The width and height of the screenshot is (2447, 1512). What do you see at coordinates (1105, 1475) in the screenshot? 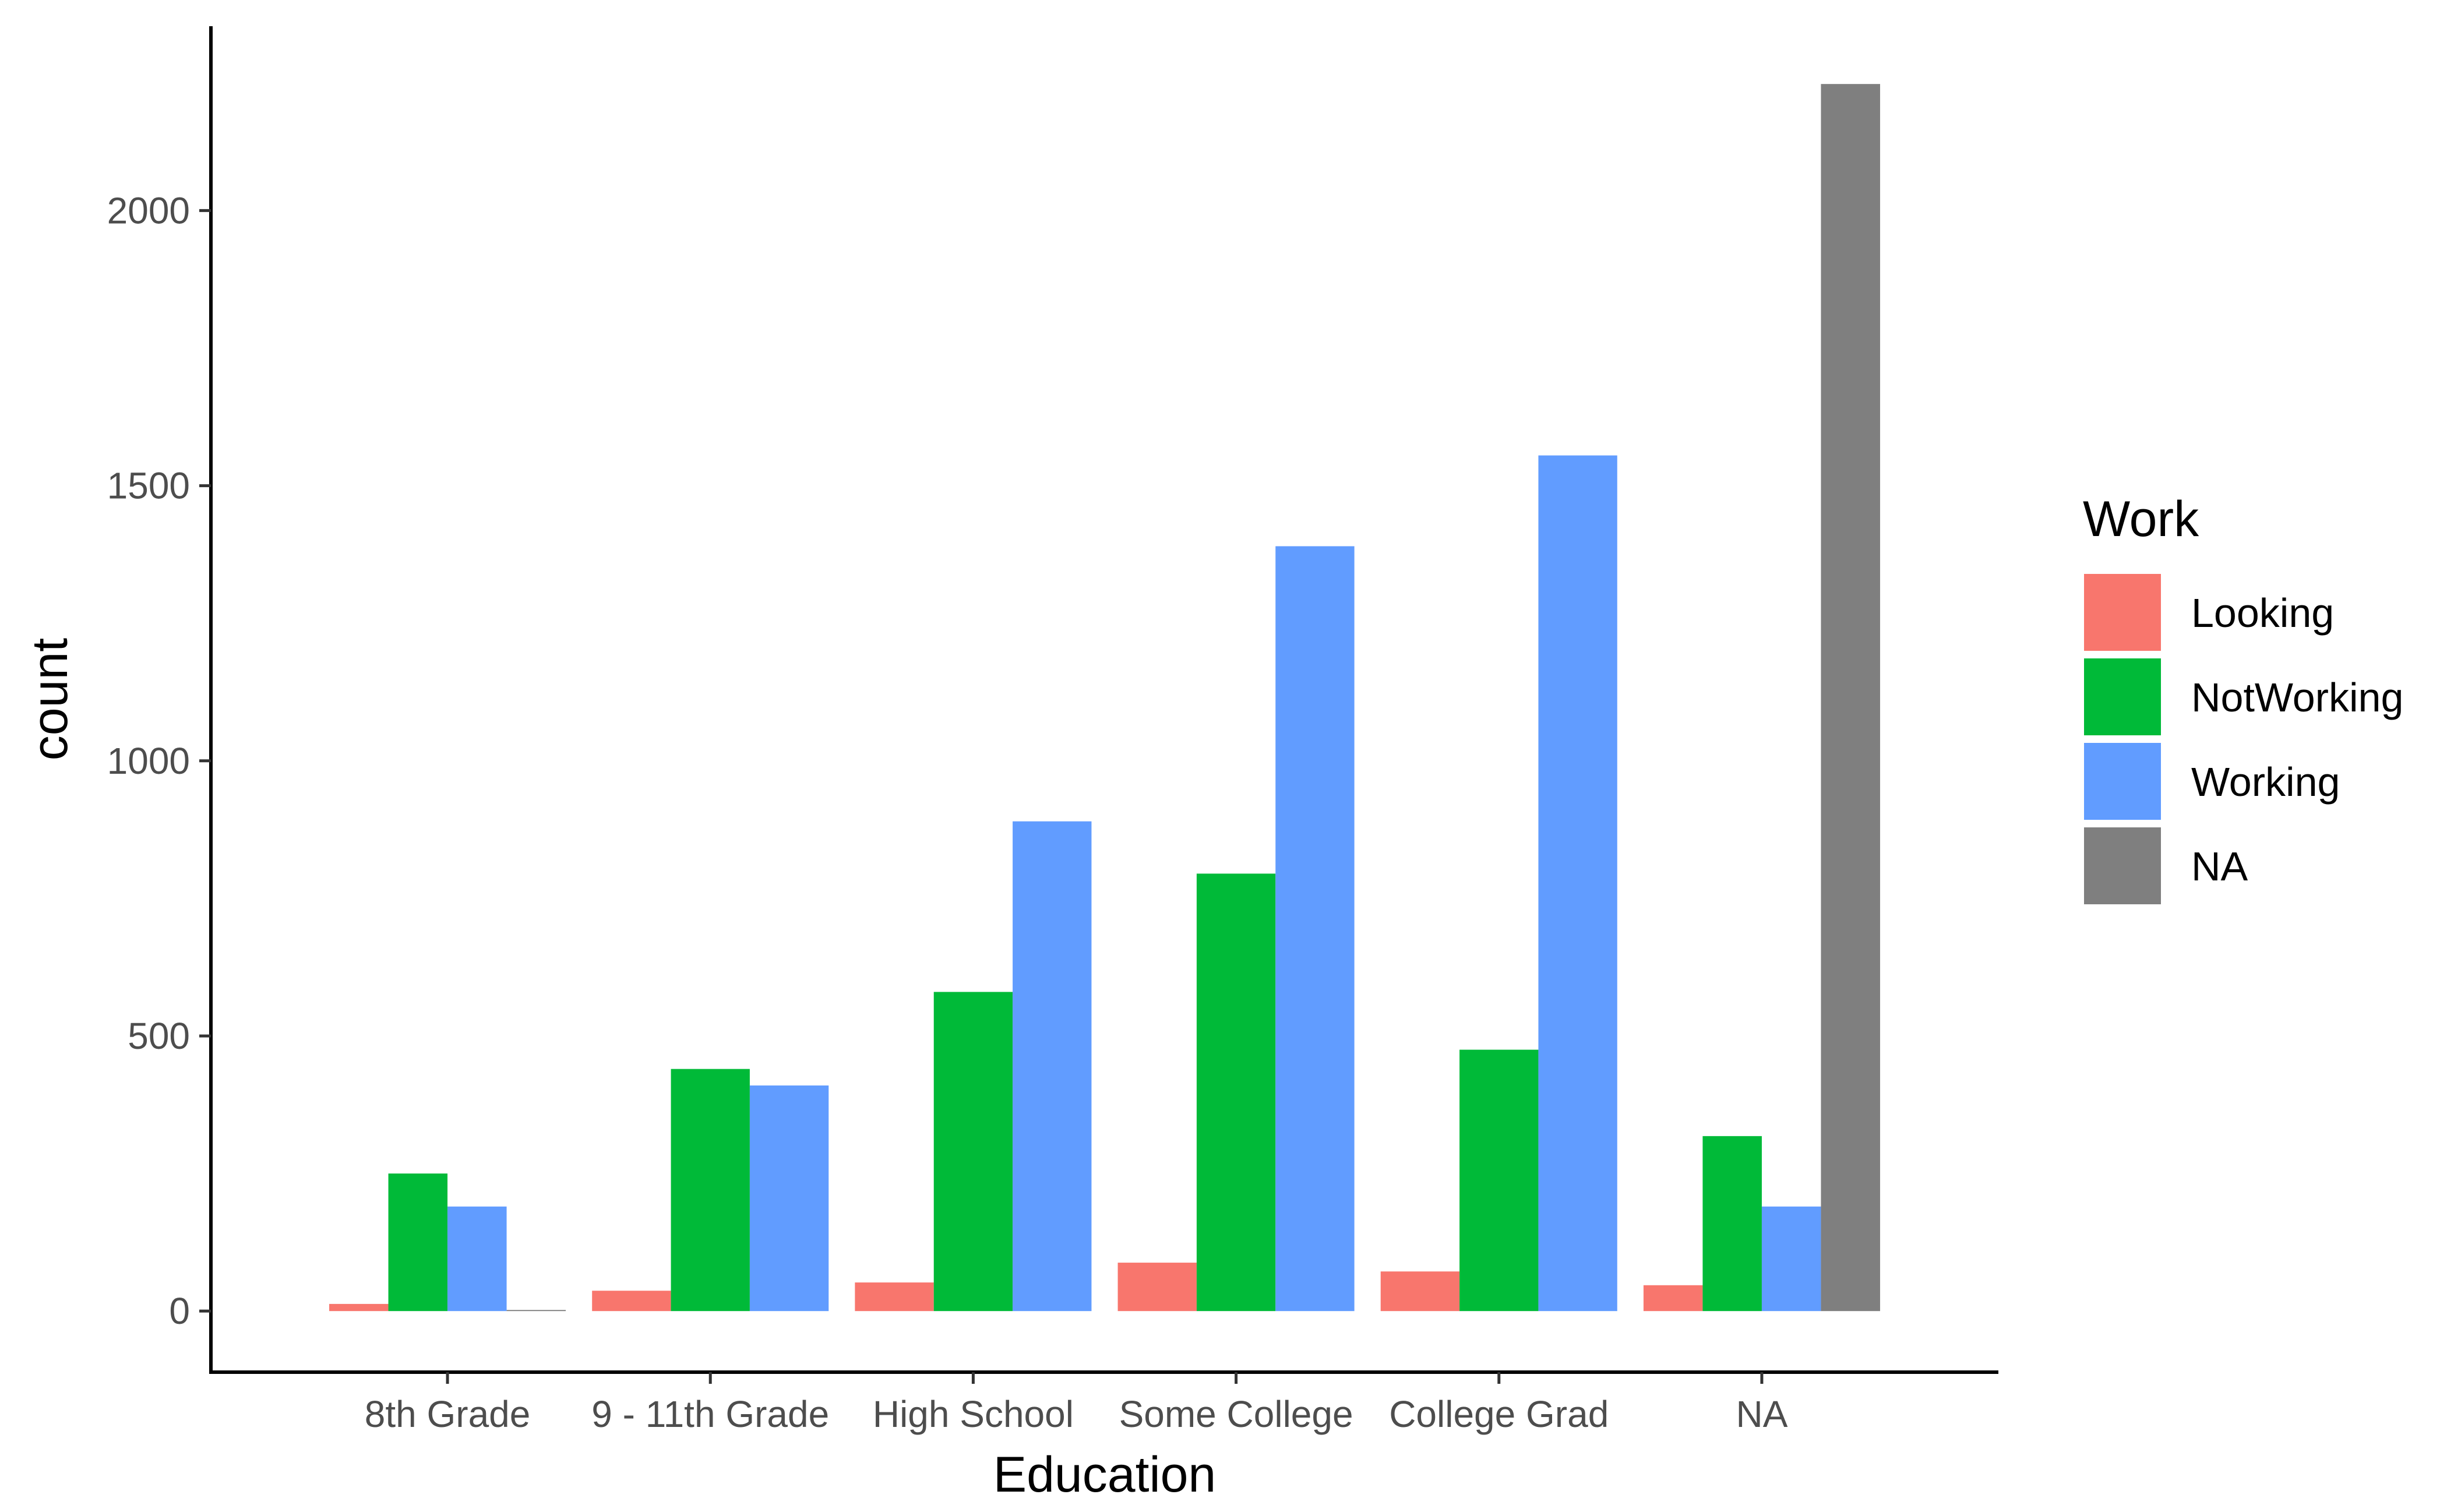
I see `x-axis-title: Education` at bounding box center [1105, 1475].